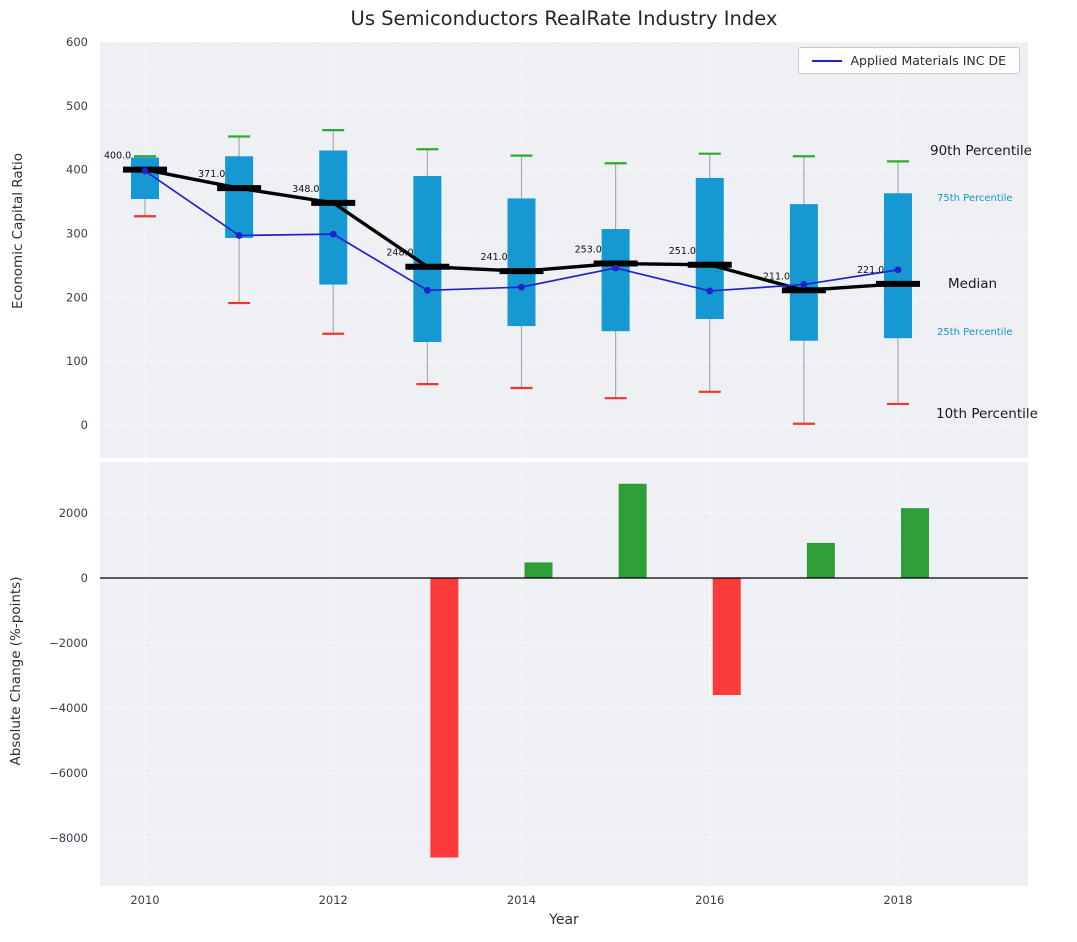 Image resolution: width=1077 pixels, height=942 pixels. I want to click on median-value-label: 251.0, so click(682, 251).